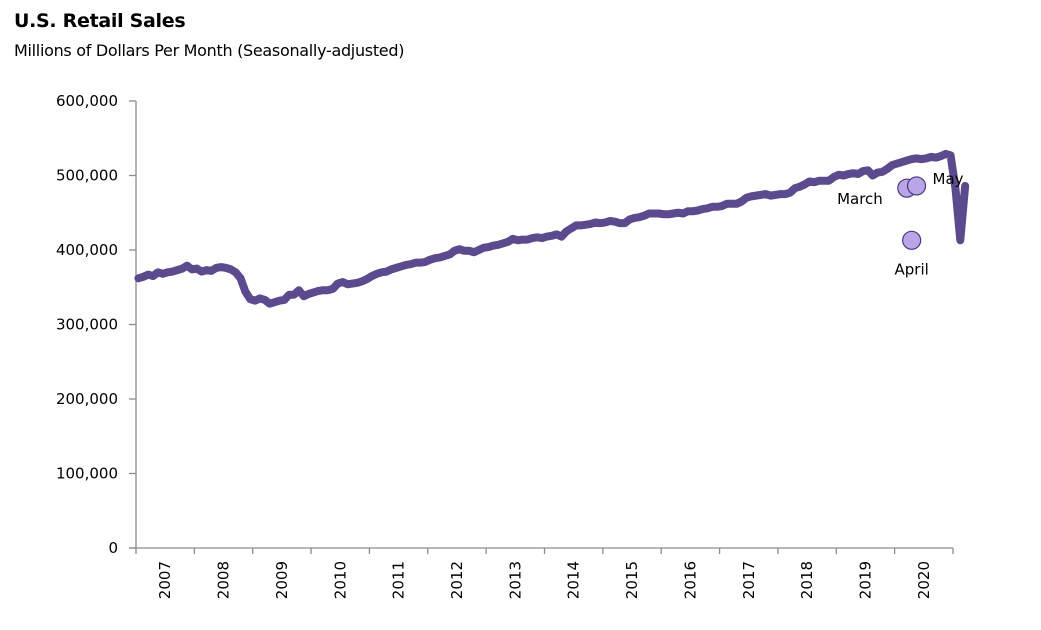  I want to click on x-tick-label: 2009, so click(282, 580).